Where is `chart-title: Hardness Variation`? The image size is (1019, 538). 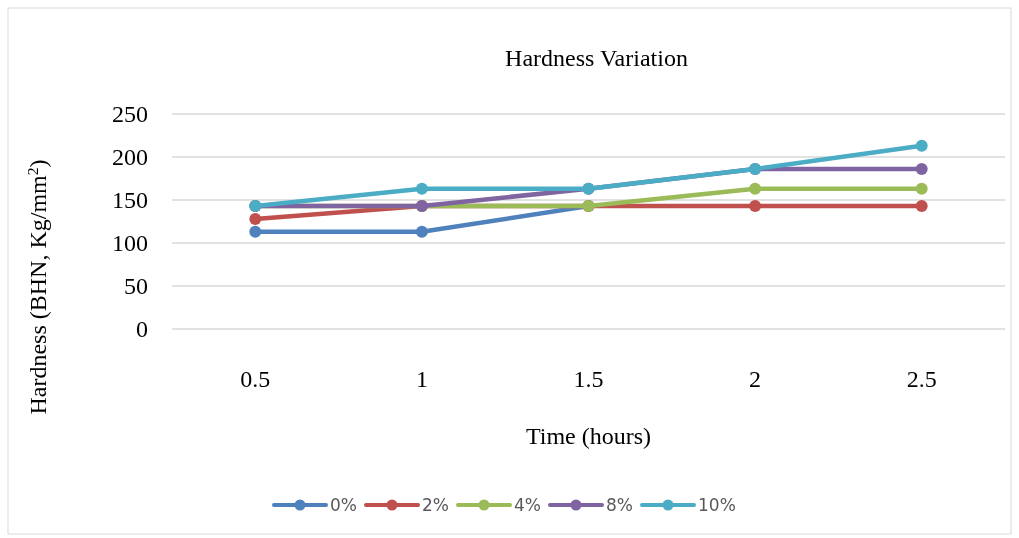
chart-title: Hardness Variation is located at coordinates (596, 58).